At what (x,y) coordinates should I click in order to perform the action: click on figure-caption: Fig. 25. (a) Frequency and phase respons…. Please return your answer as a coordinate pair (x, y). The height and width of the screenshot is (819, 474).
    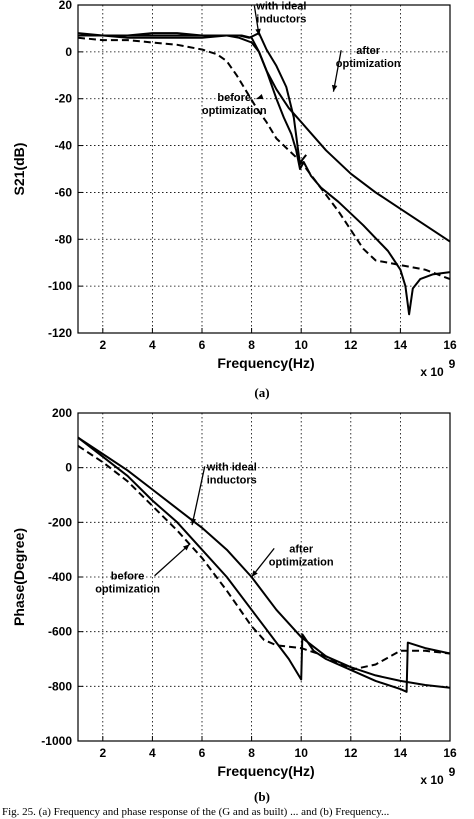
    Looking at the image, I should click on (195, 812).